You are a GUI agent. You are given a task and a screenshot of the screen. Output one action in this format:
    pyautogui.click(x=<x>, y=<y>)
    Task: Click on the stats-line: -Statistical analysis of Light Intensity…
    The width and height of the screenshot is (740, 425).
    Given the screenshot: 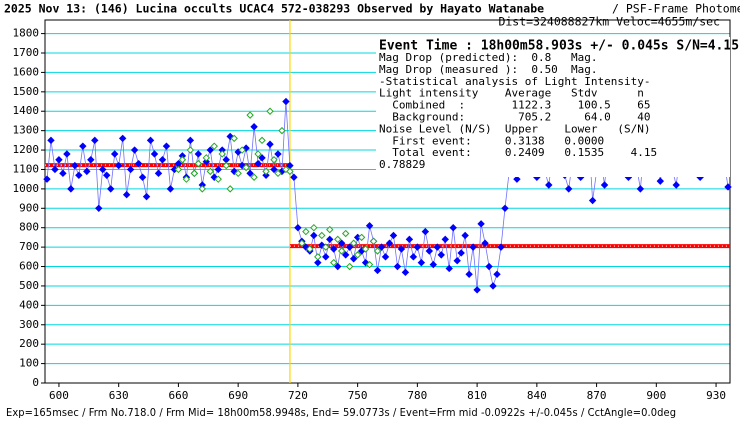 What is the action you would take?
    pyautogui.click(x=515, y=81)
    